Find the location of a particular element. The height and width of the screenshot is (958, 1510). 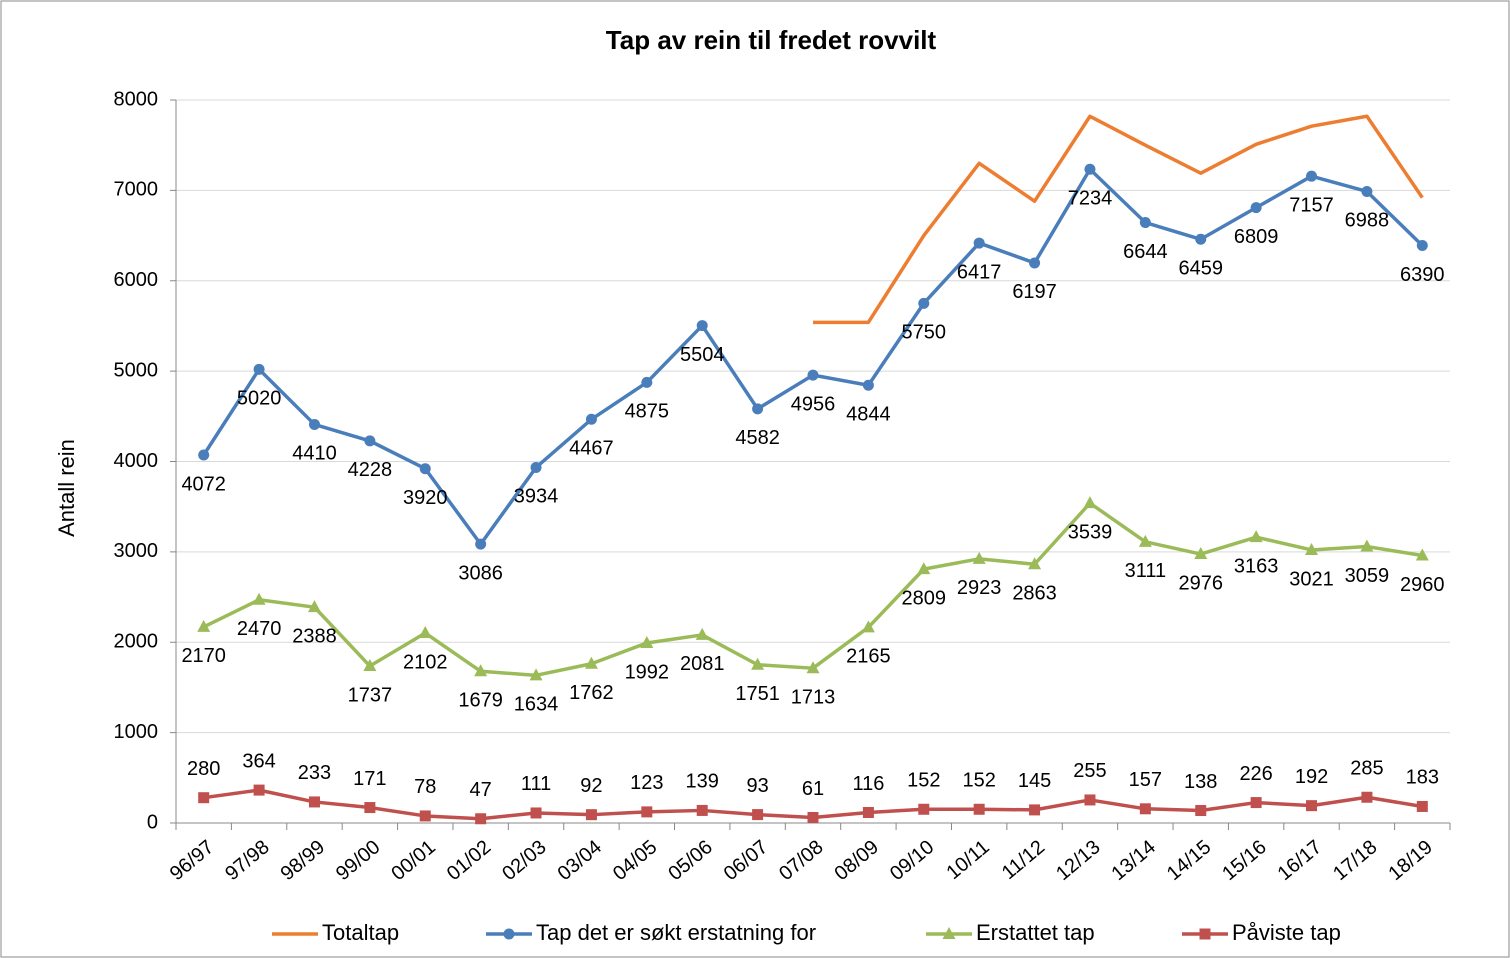

data-label: 1679 is located at coordinates (480, 701).